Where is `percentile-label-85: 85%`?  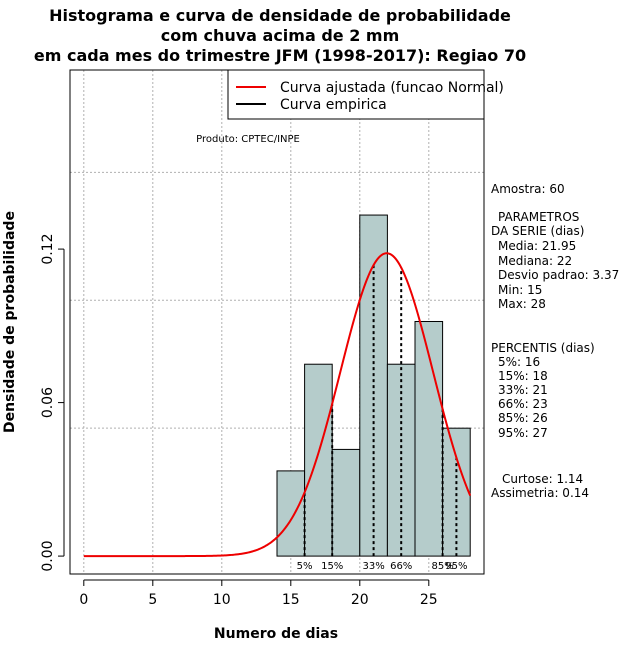 percentile-label-85: 85% is located at coordinates (442, 566).